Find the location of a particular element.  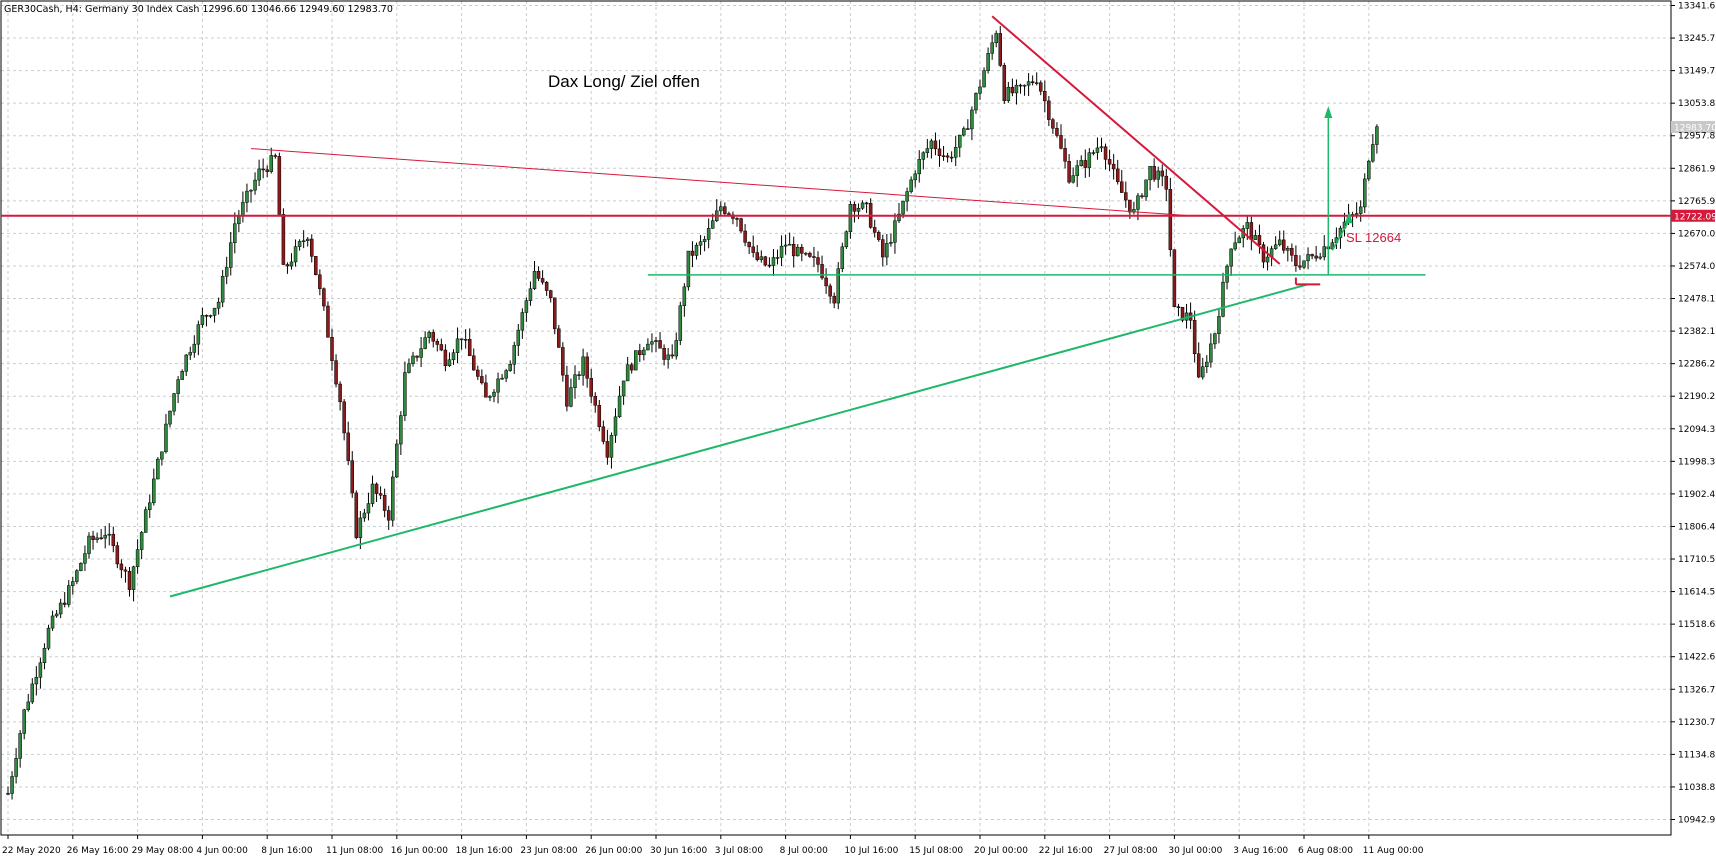

price-tick-label: 12382.17 is located at coordinates (1697, 332).